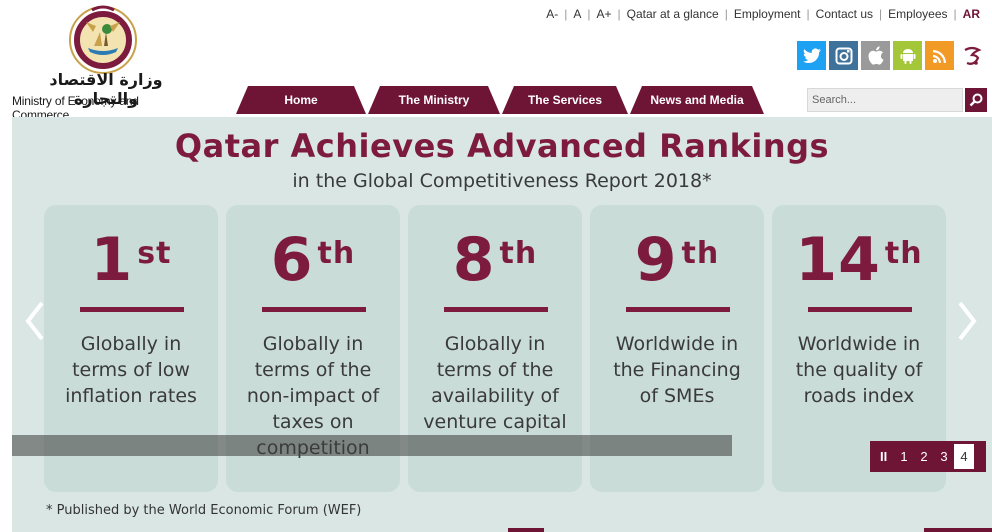 The width and height of the screenshot is (992, 532). Describe the element at coordinates (577, 14) in the screenshot. I see `font-default-link: A` at that location.